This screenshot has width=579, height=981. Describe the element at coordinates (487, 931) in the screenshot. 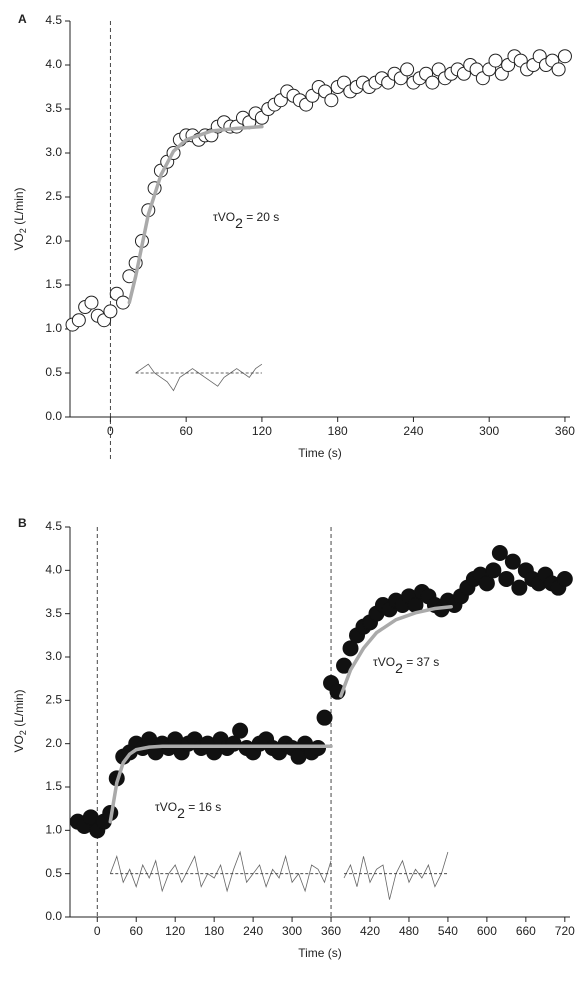

I see `x-tick-label: 600` at that location.